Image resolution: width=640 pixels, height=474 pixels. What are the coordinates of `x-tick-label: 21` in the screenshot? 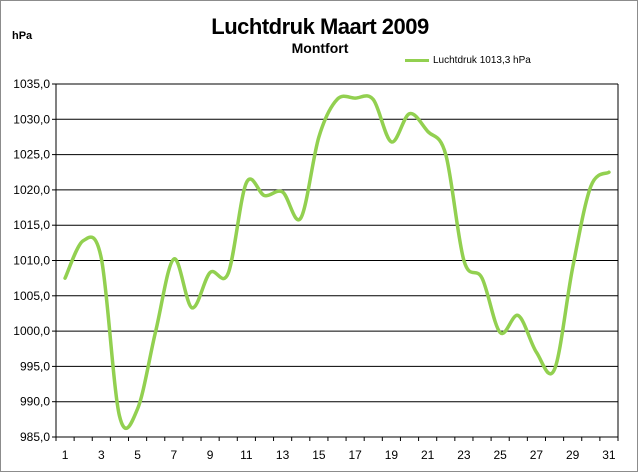 It's located at (428, 455).